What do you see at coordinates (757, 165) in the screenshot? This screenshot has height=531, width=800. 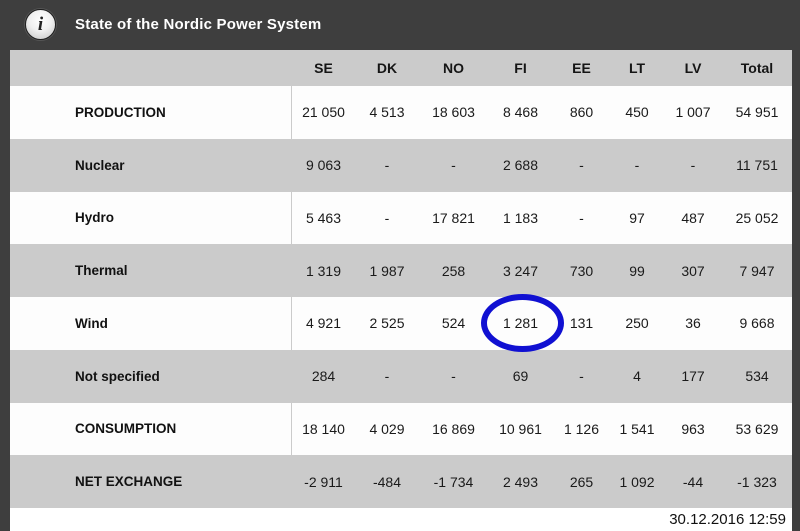 I see `cell: 11 751` at bounding box center [757, 165].